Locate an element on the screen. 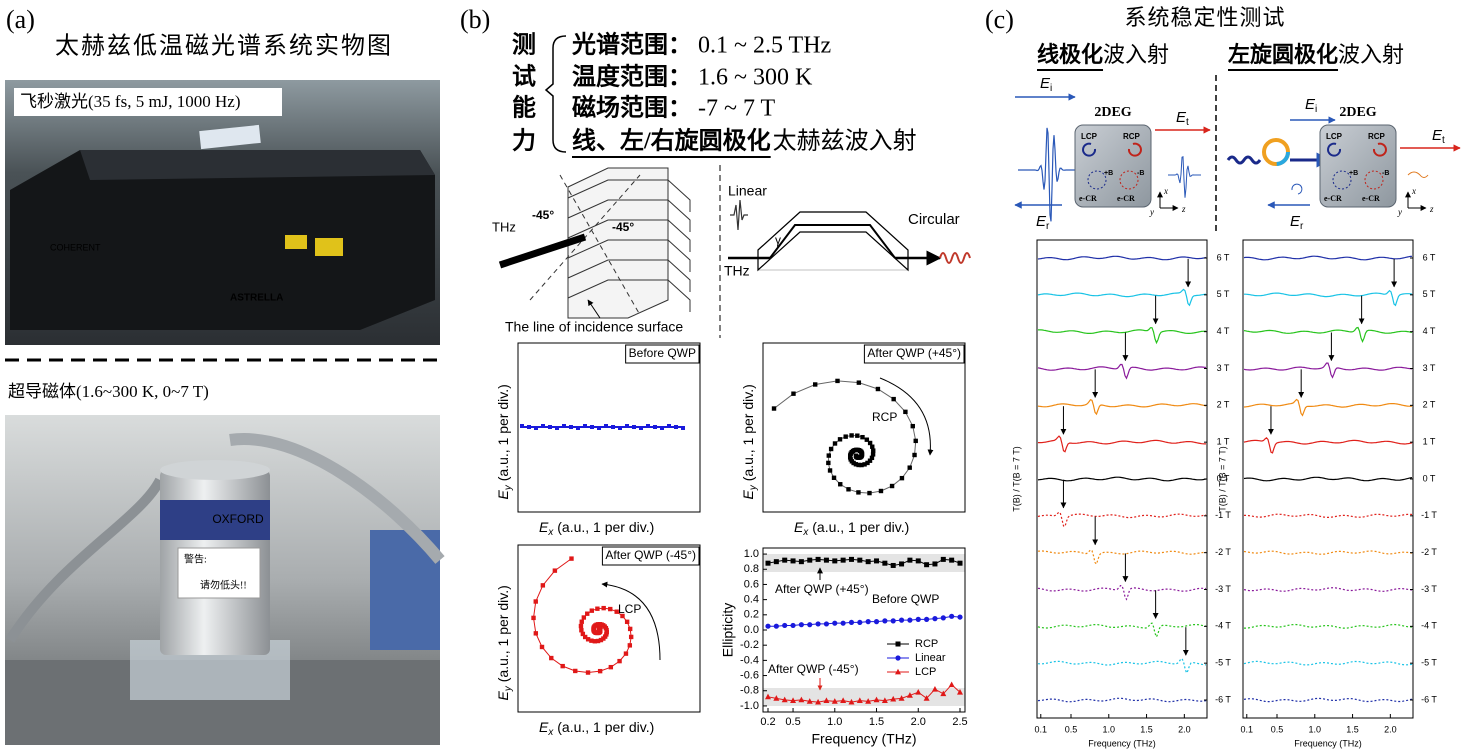 The width and height of the screenshot is (1465, 751). x-tick-label: 1.5 is located at coordinates (876, 722).